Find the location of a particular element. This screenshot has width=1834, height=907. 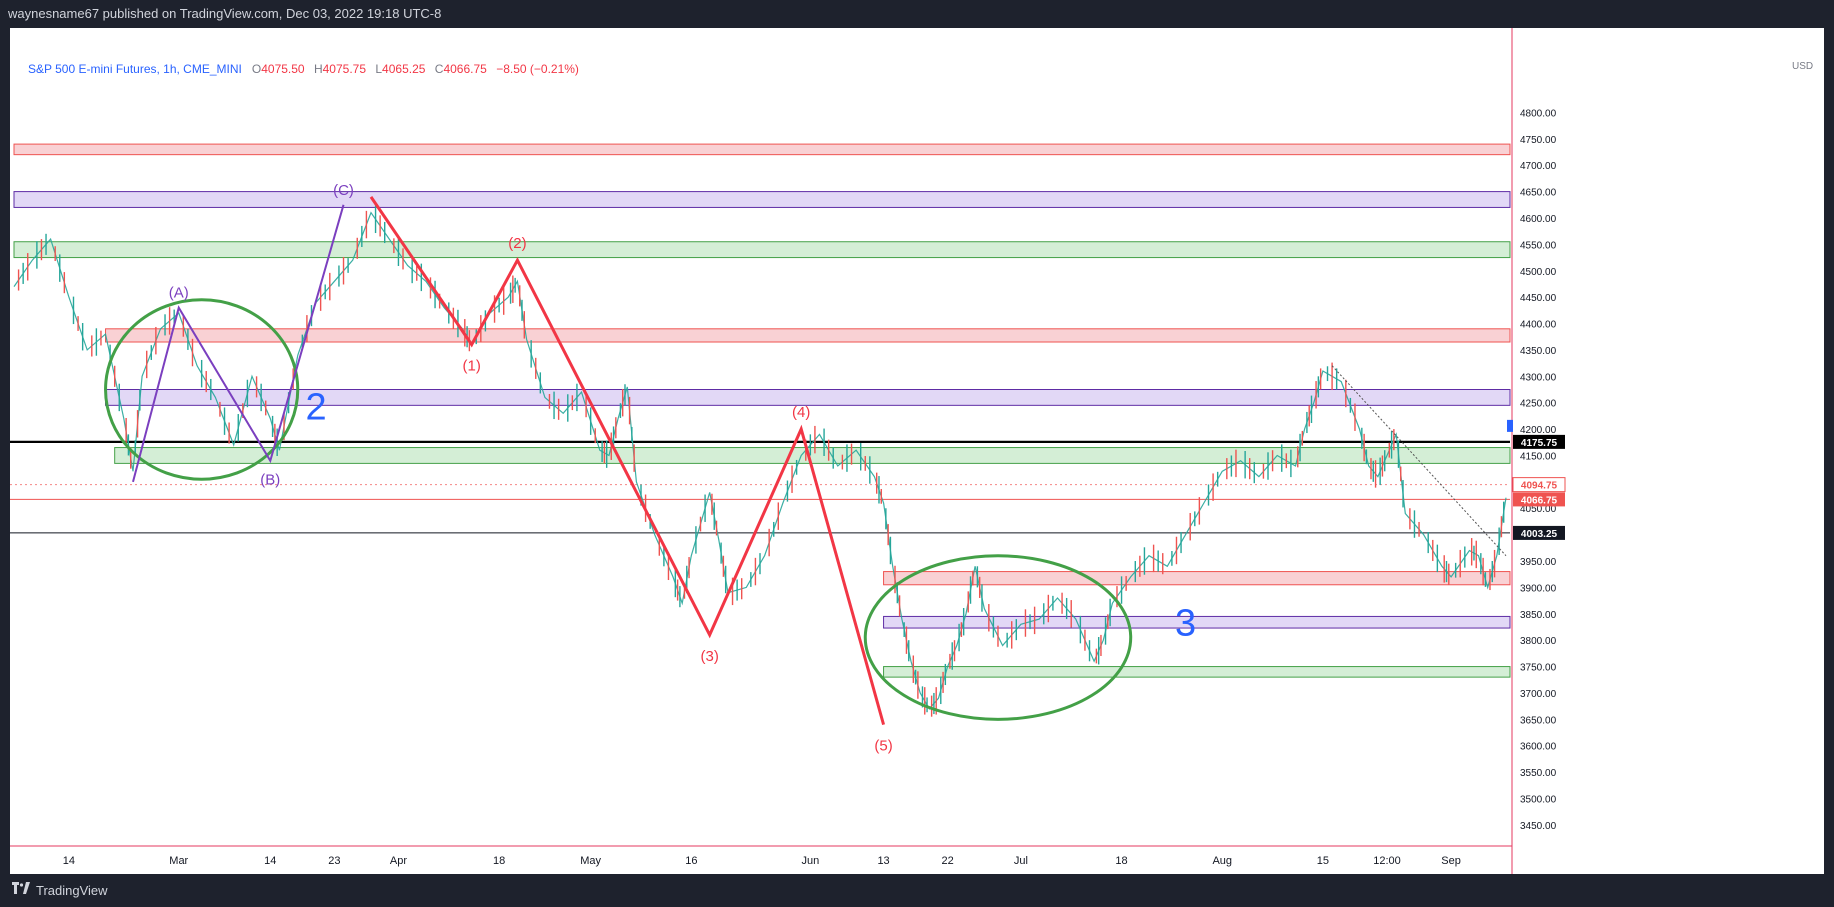

tradingview-logo: TradingView is located at coordinates (60, 890).